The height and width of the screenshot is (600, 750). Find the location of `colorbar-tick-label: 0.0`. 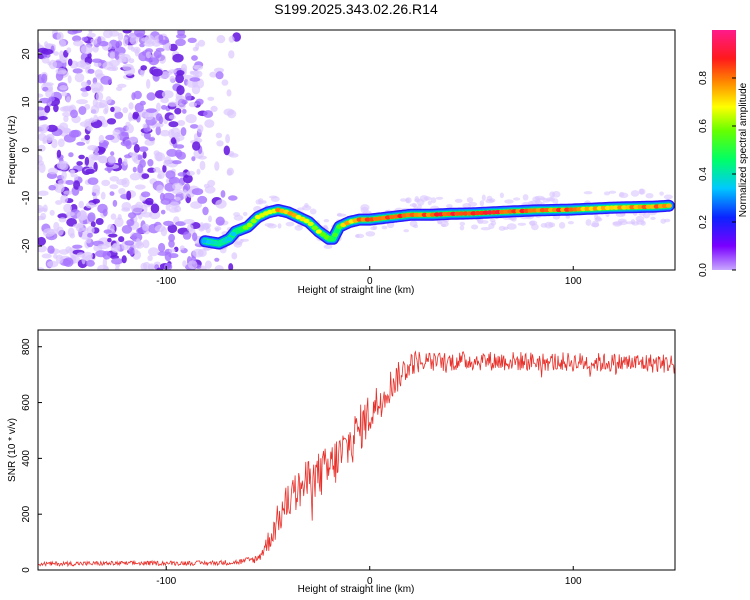

colorbar-tick-label: 0.0 is located at coordinates (703, 270).